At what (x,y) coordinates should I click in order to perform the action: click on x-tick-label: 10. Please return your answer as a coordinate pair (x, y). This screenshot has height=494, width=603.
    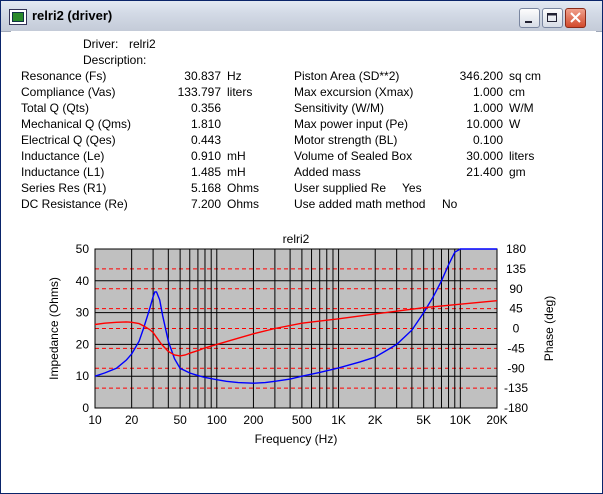
    Looking at the image, I should click on (95, 420).